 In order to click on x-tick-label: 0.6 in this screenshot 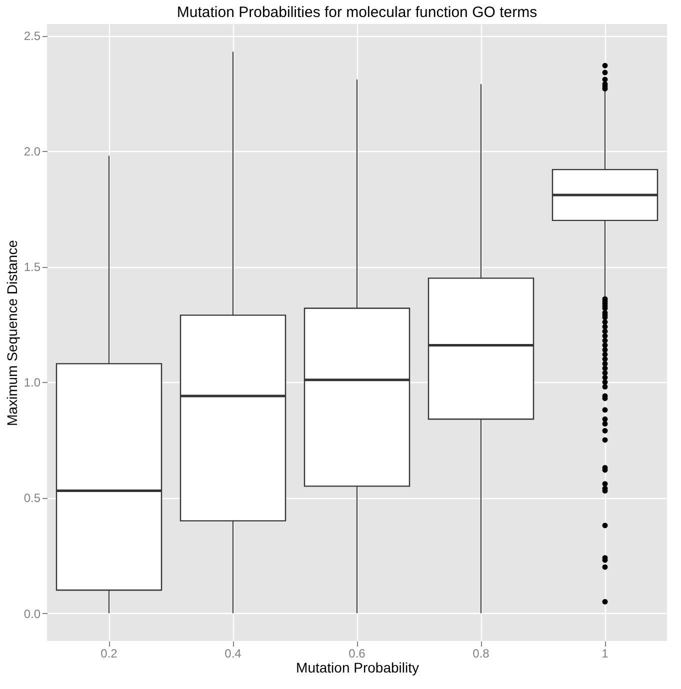, I will do `click(357, 653)`.